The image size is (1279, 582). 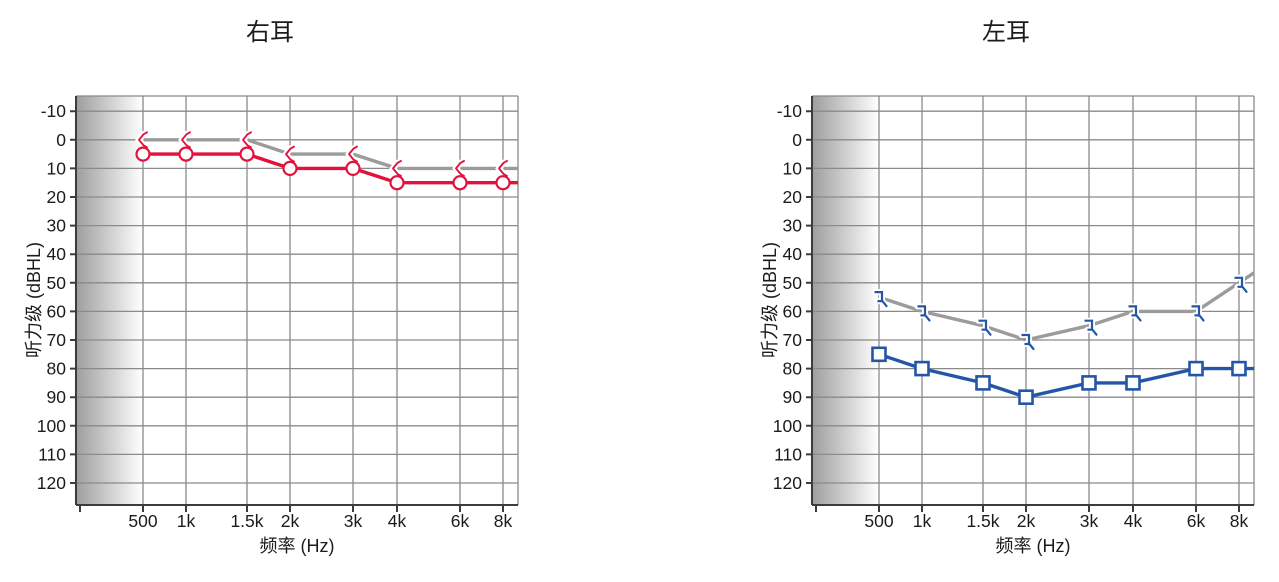 What do you see at coordinates (330, 154) in the screenshot?
I see `series-line-bone-conduction-gray-line` at bounding box center [330, 154].